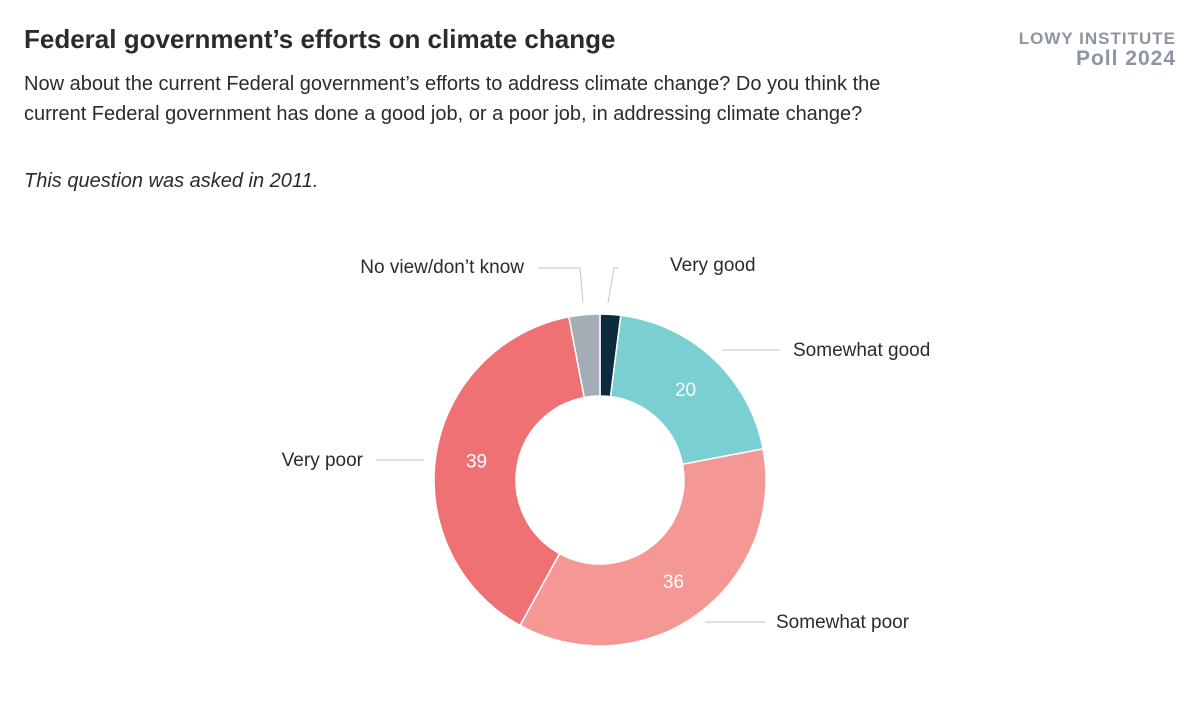 This screenshot has width=1200, height=723. Describe the element at coordinates (442, 267) in the screenshot. I see `category-label-no-view-don-t-know: No view/don’t know` at that location.